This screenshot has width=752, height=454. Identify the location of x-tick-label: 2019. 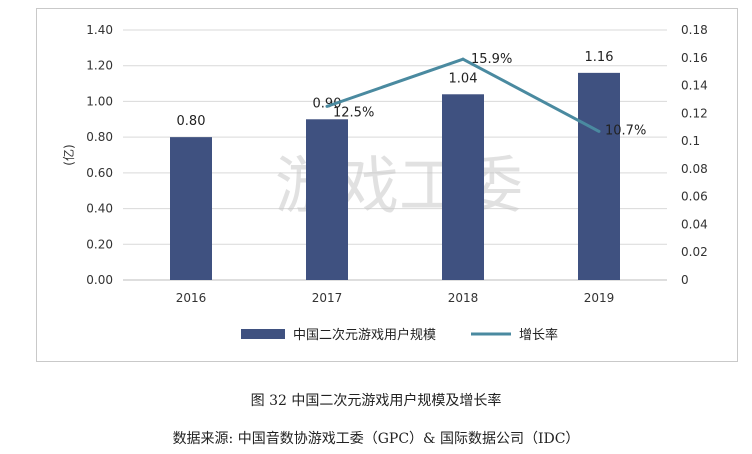
(599, 298).